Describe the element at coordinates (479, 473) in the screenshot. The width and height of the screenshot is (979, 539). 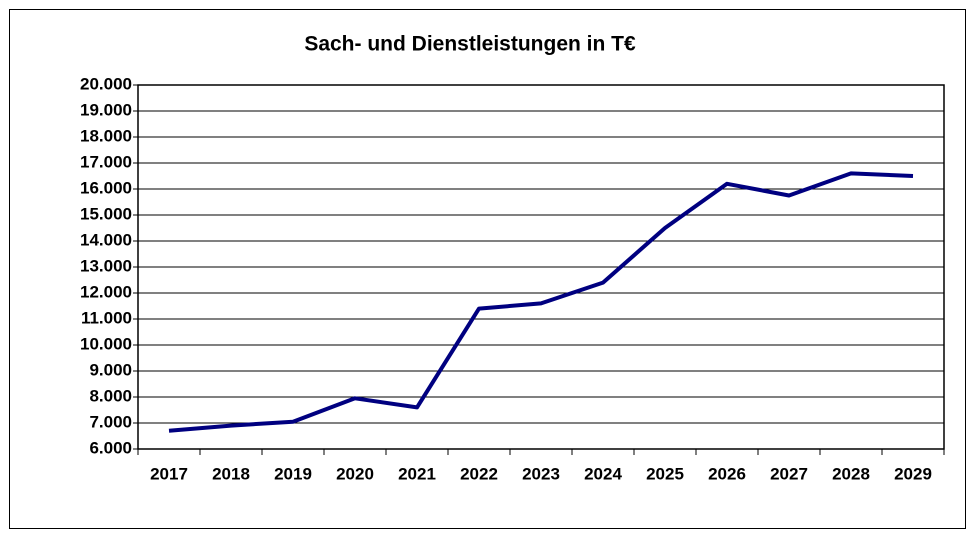
I see `x-tick-label: 2022` at that location.